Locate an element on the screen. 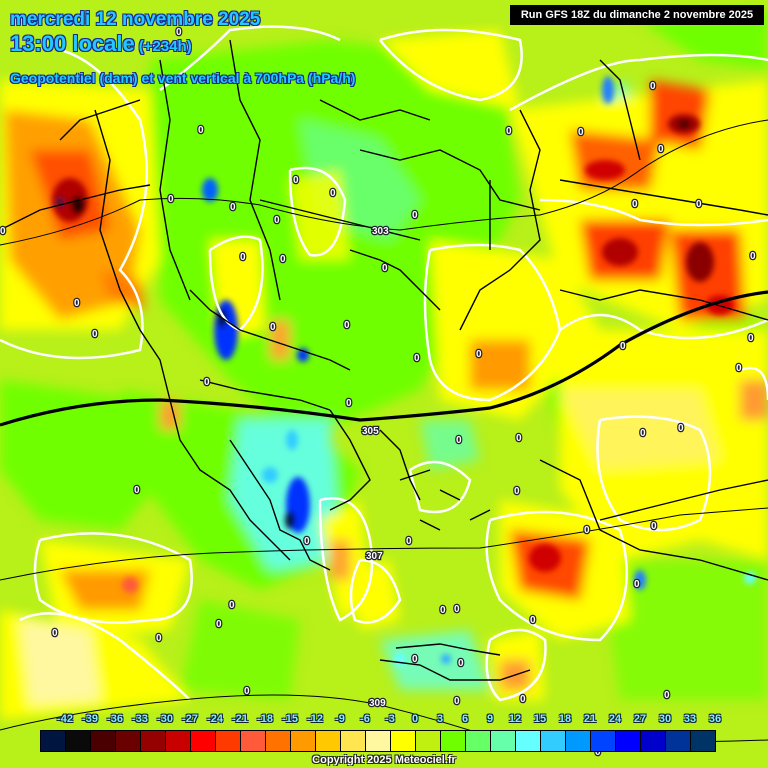 Image resolution: width=768 pixels, height=768 pixels. color-scale-tick: -18 is located at coordinates (265, 719).